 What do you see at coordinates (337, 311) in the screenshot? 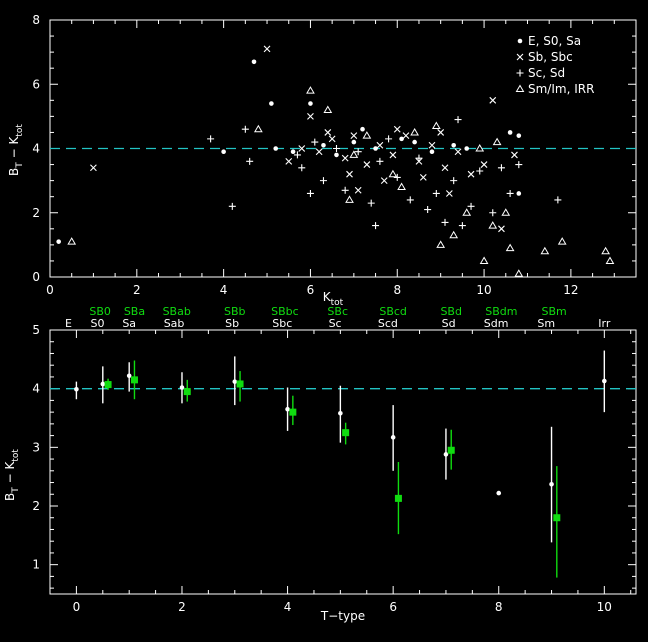
I see `type-label-green: SBc` at bounding box center [337, 311].